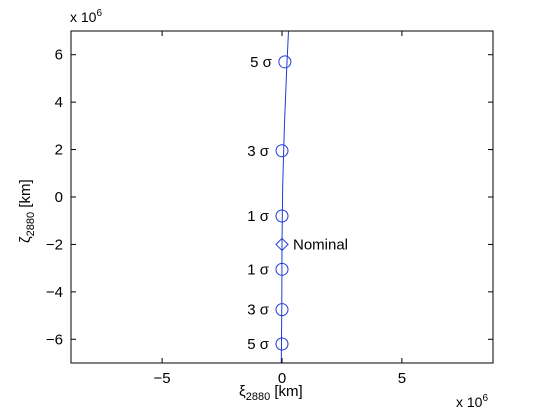 The image size is (545, 410). I want to click on x-tick-label: 5, so click(402, 378).